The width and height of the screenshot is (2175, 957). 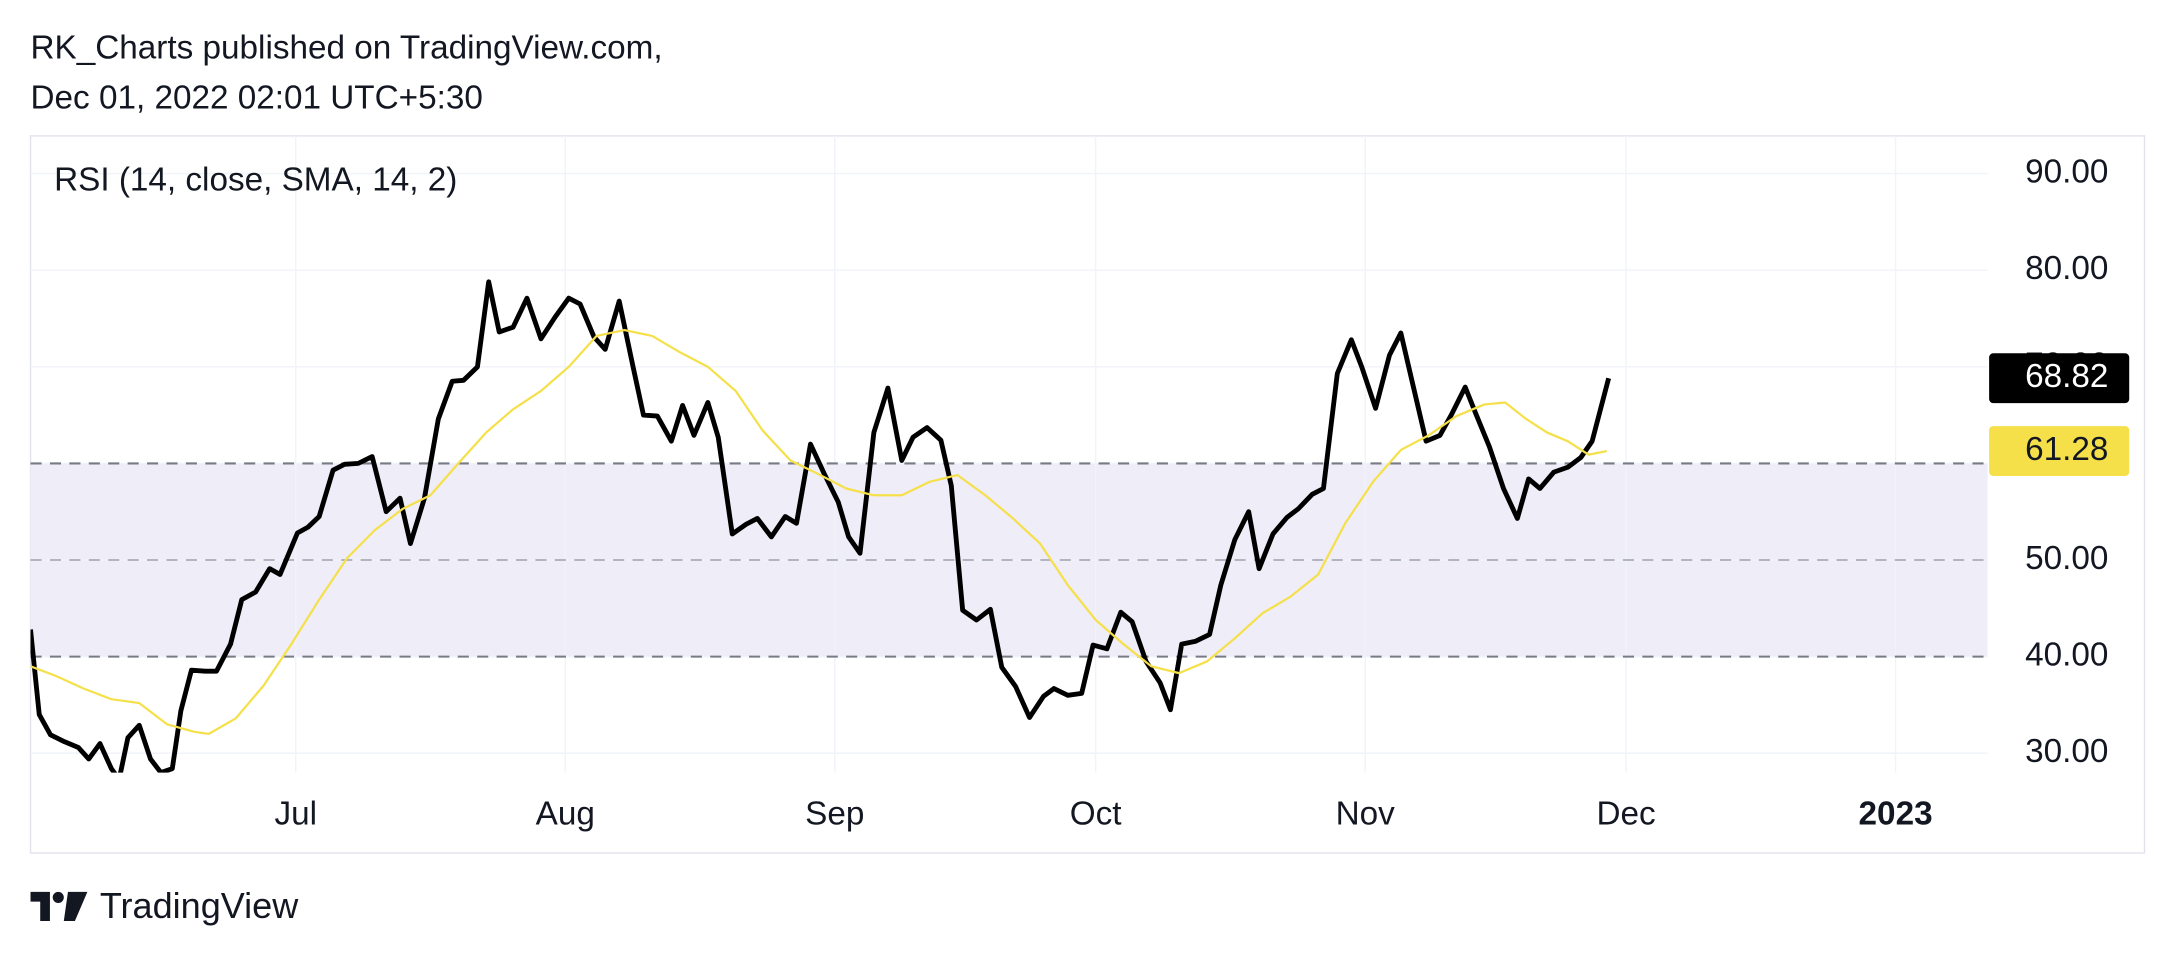 I want to click on brand-logo, so click(x=59, y=906).